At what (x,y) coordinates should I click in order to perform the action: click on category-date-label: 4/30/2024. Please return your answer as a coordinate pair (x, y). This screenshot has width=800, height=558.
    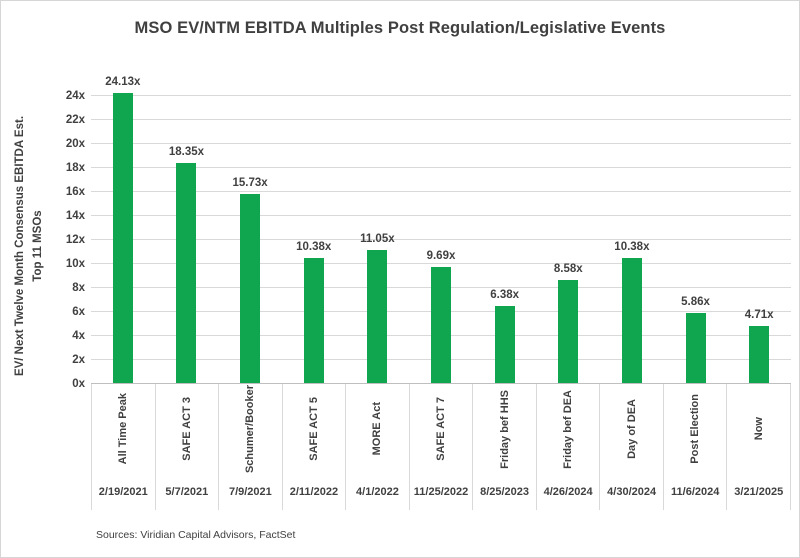
    Looking at the image, I should click on (632, 492).